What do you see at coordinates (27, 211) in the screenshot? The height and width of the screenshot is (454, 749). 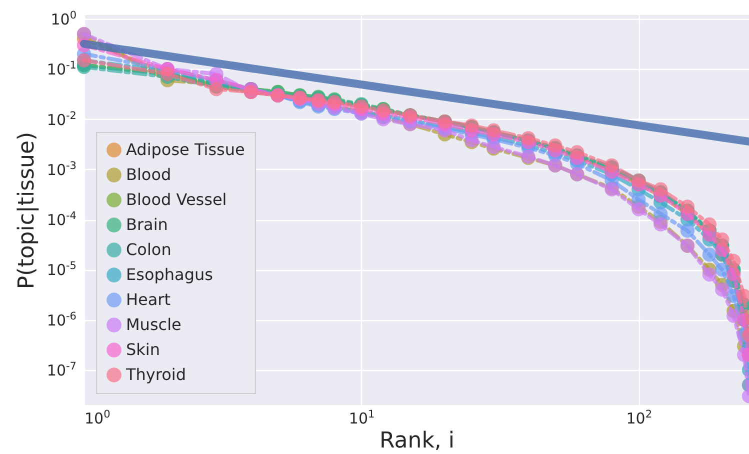 I see `y-axis-title: P(topic|tissue)` at bounding box center [27, 211].